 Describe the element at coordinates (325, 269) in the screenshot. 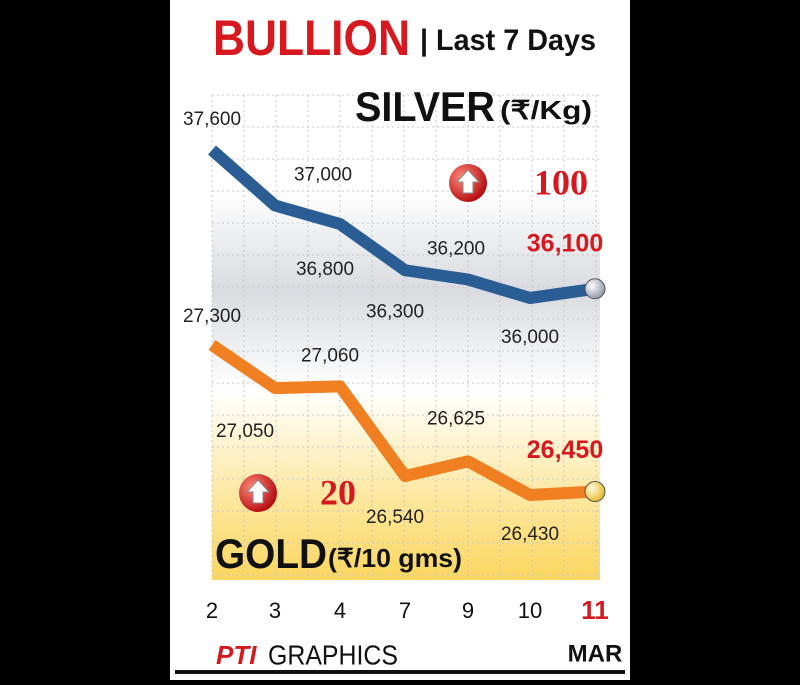

I see `data-label: 36,800` at that location.